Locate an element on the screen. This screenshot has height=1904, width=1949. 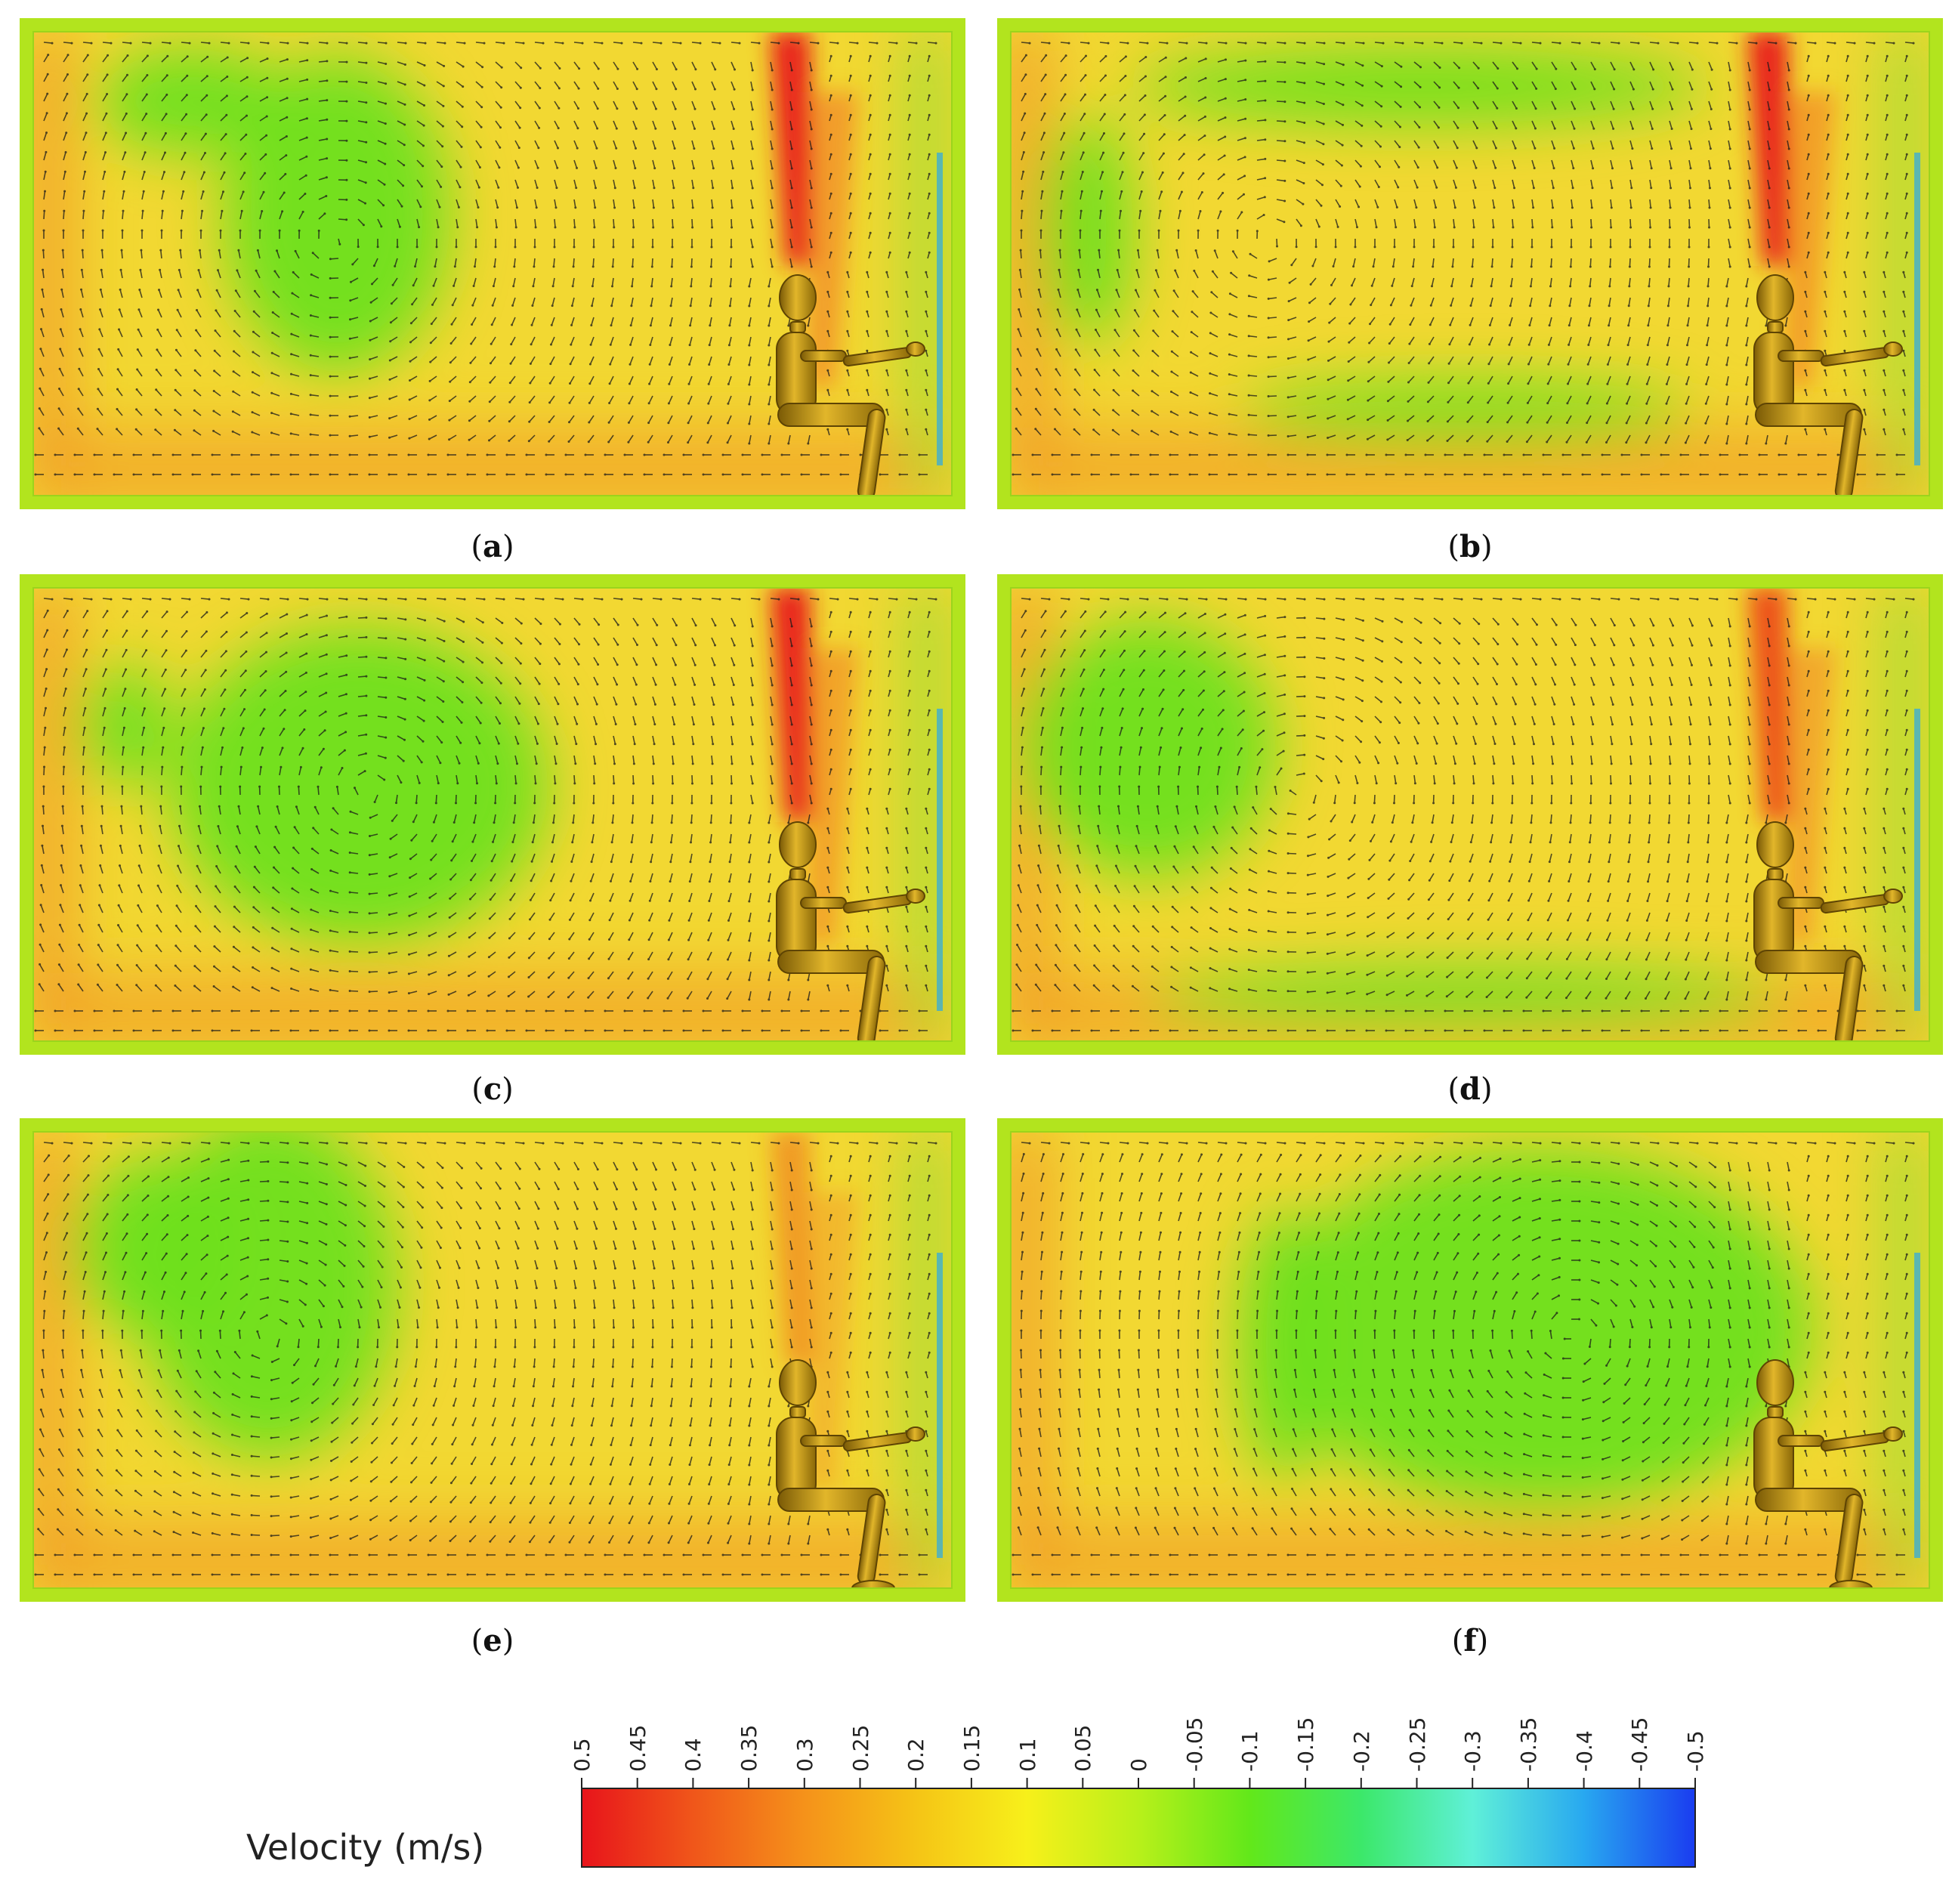
caption-b: (b) is located at coordinates (1470, 546).